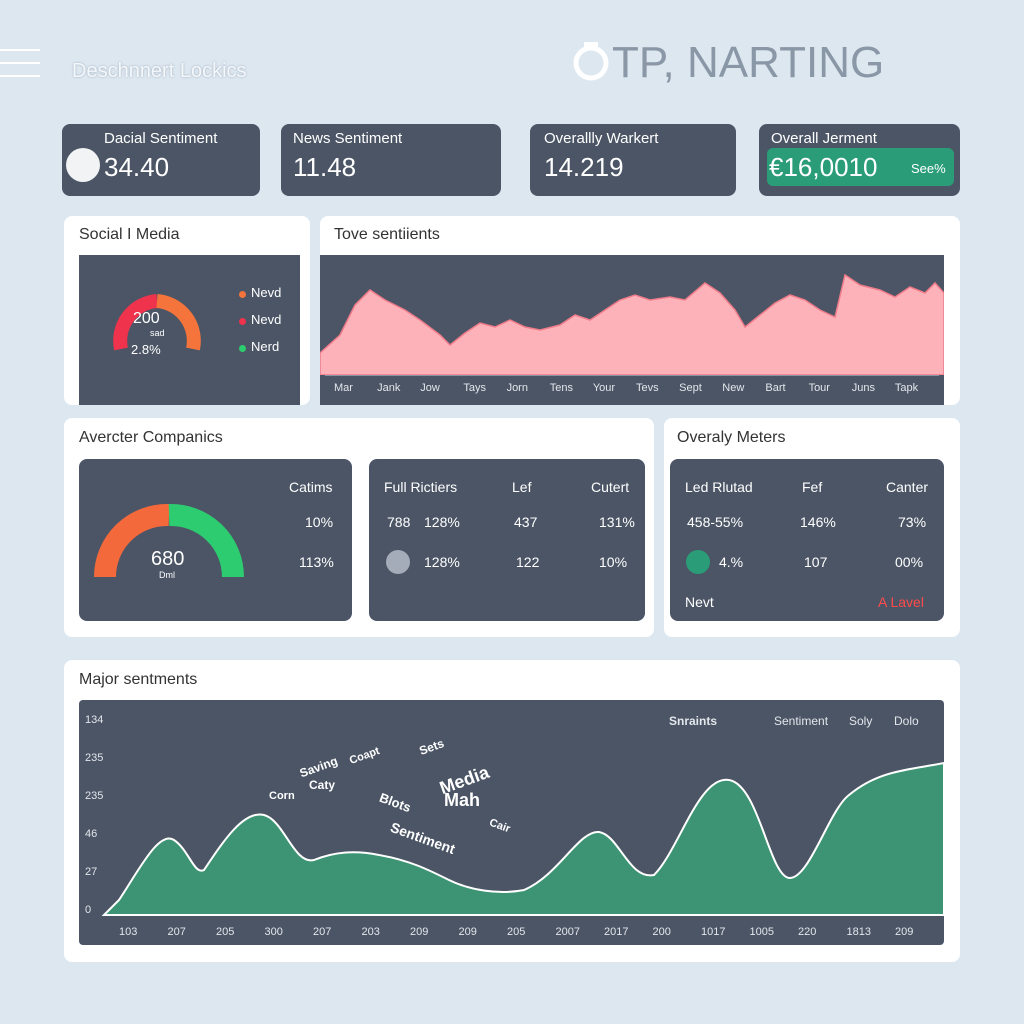 This screenshot has width=1024, height=1024. Describe the element at coordinates (421, 487) in the screenshot. I see `col-header: Full Rictiers` at that location.